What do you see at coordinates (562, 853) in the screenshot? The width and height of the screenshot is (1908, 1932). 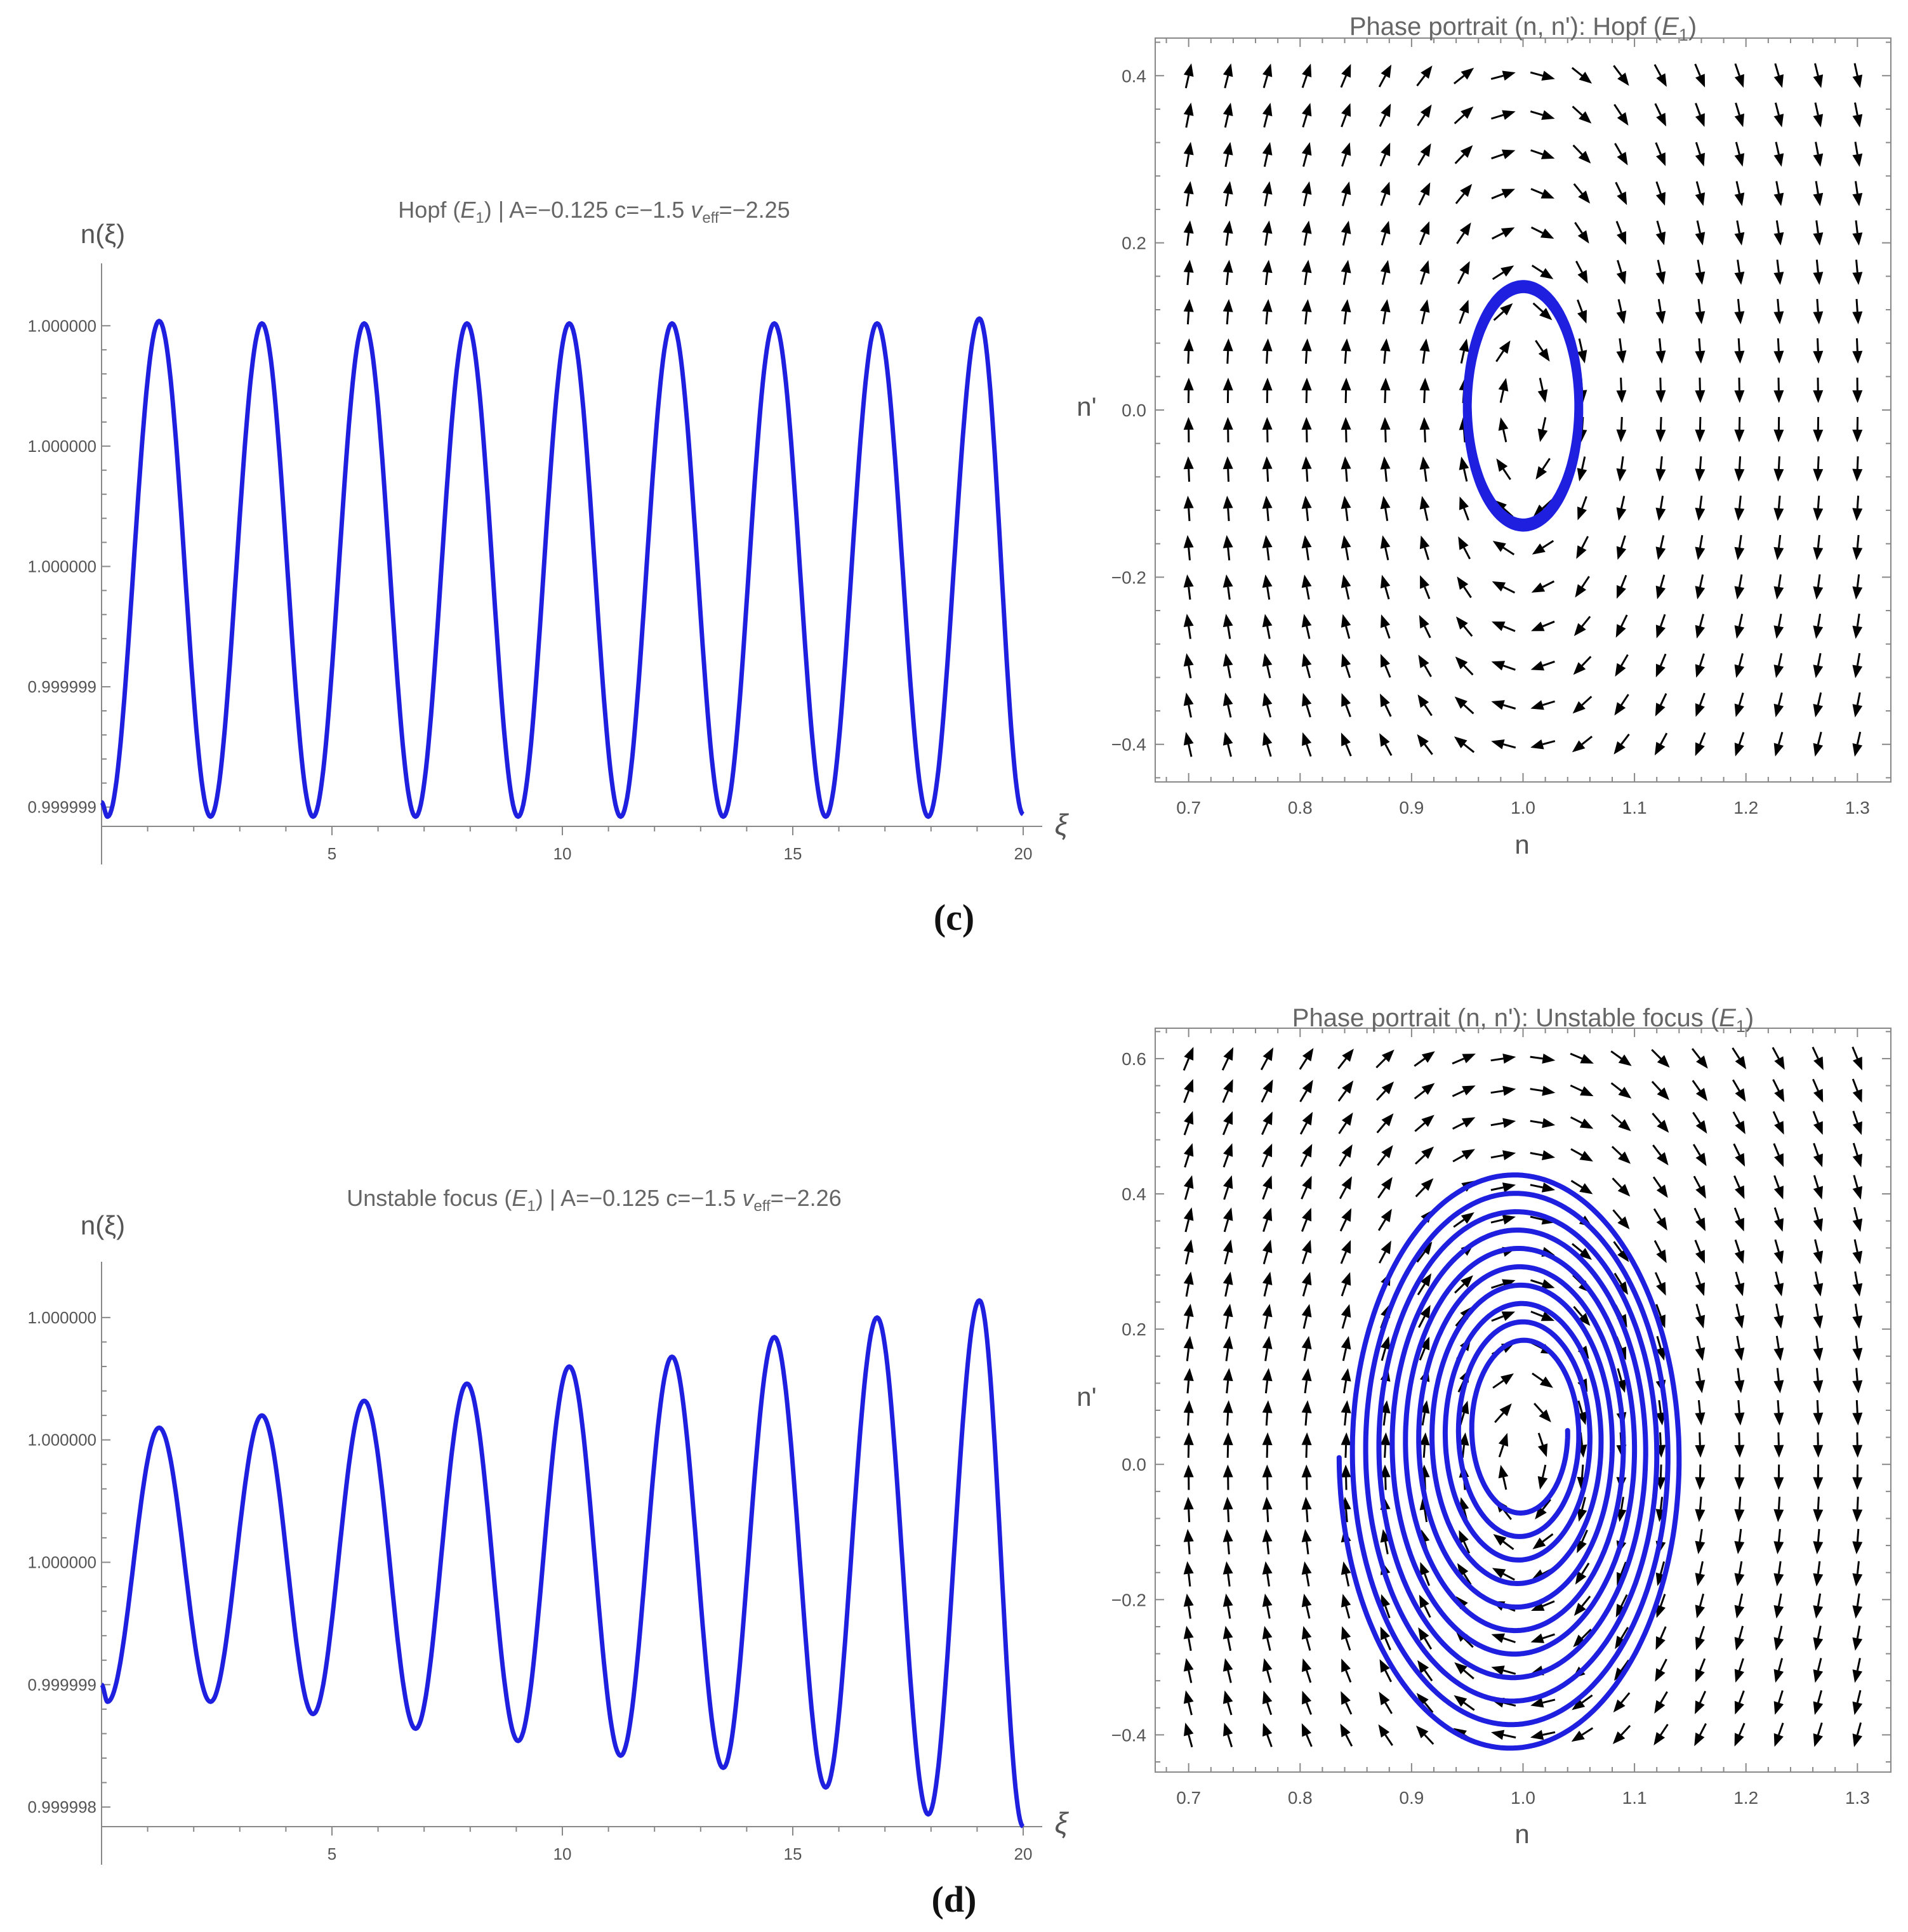 I see `x-tick-label: 10` at bounding box center [562, 853].